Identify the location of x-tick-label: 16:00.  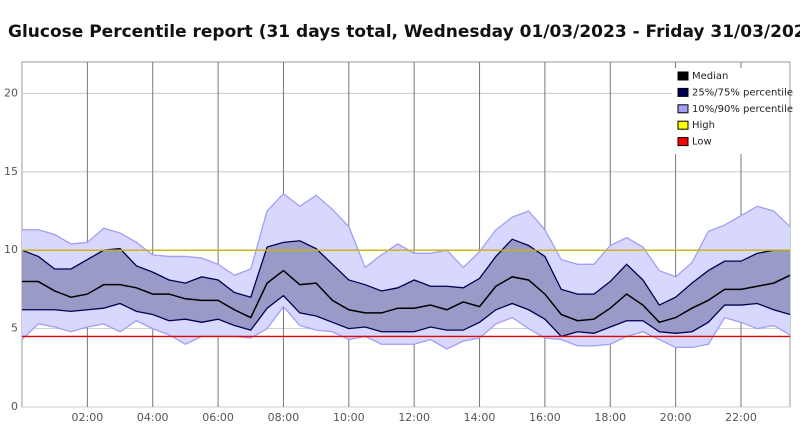
(545, 417).